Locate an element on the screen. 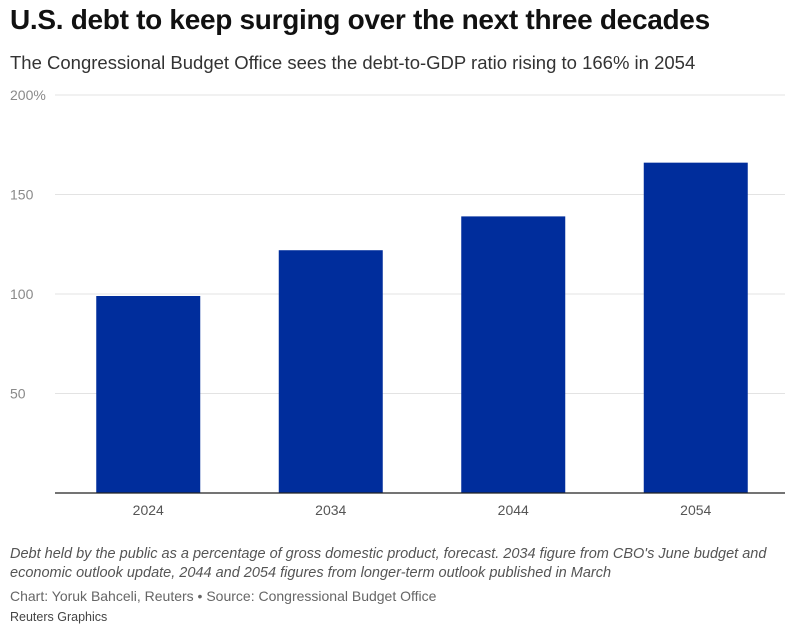 The image size is (799, 629). x-tick-label: 2024 is located at coordinates (148, 510).